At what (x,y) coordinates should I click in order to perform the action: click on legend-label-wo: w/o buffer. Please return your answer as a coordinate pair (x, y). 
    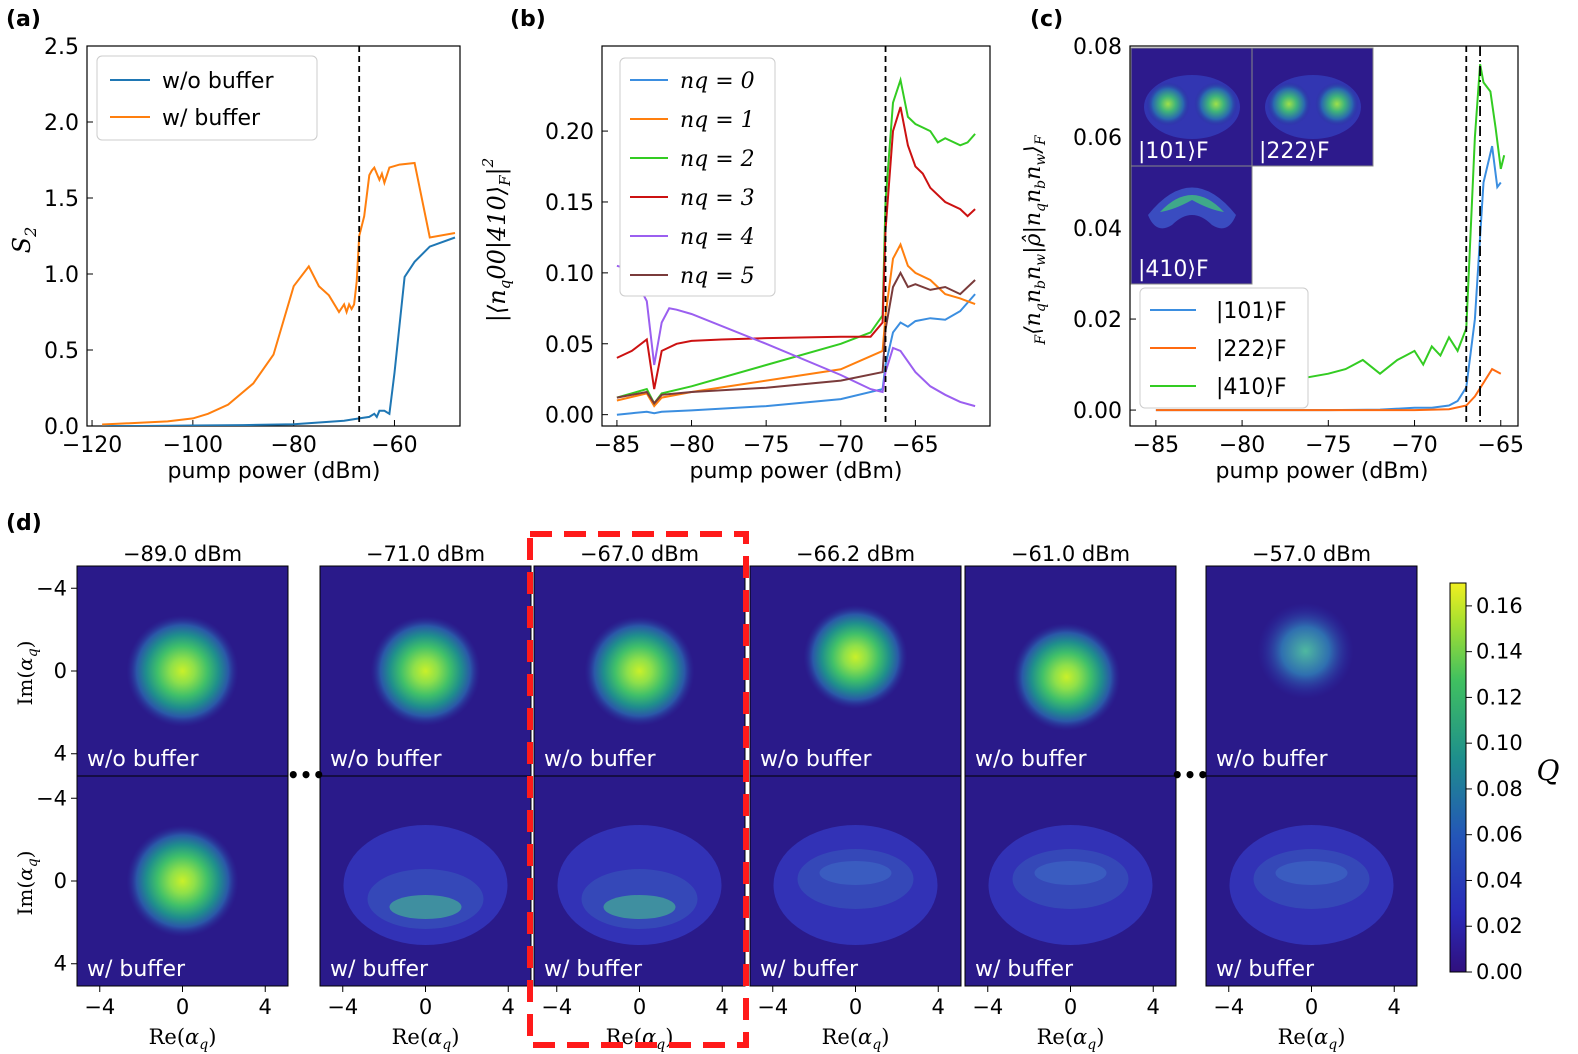
    Looking at the image, I should click on (218, 81).